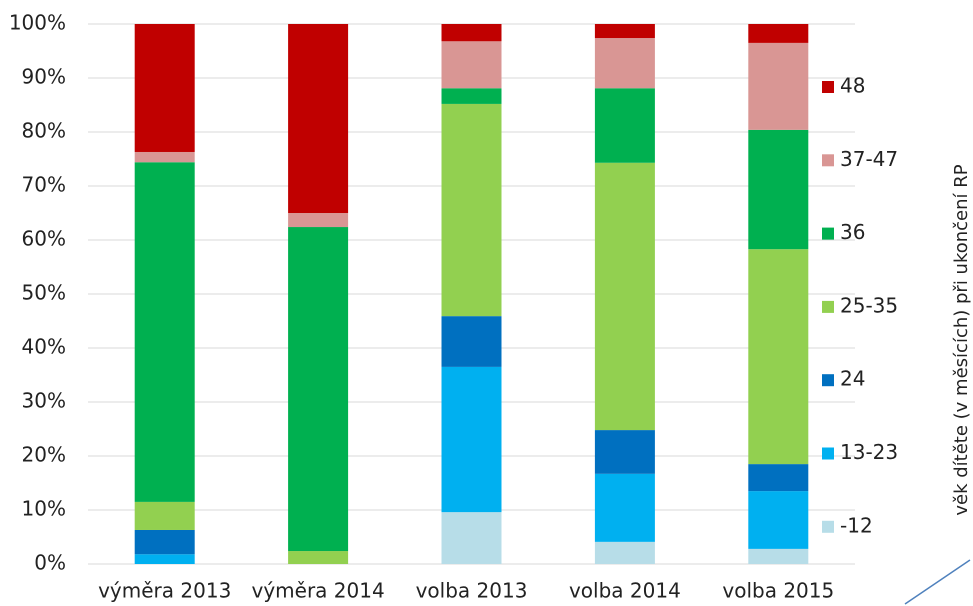 The height and width of the screenshot is (606, 973). What do you see at coordinates (44, 77) in the screenshot?
I see `y-tick-label: 90%` at bounding box center [44, 77].